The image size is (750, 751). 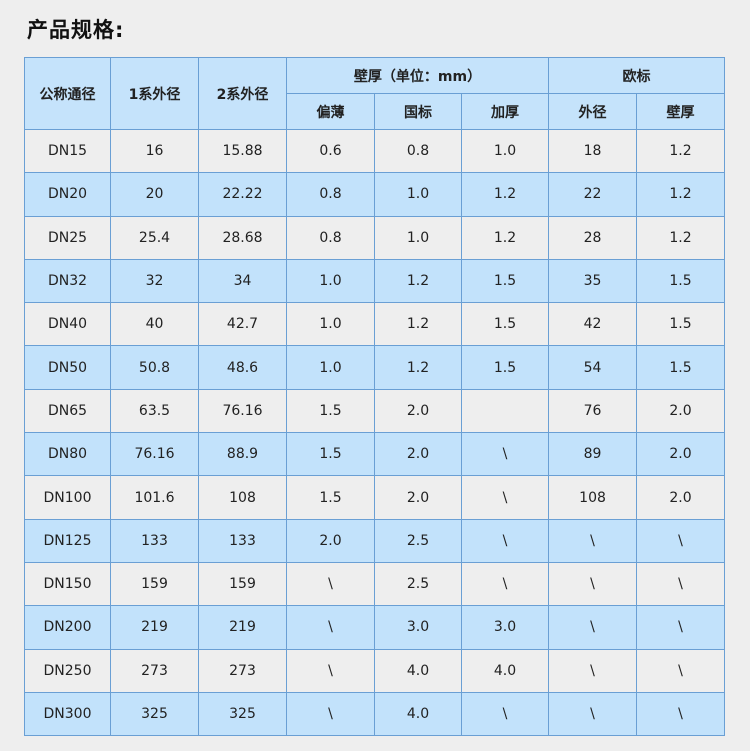 What do you see at coordinates (154, 584) in the screenshot?
I see `cell-series1-od: 159` at bounding box center [154, 584].